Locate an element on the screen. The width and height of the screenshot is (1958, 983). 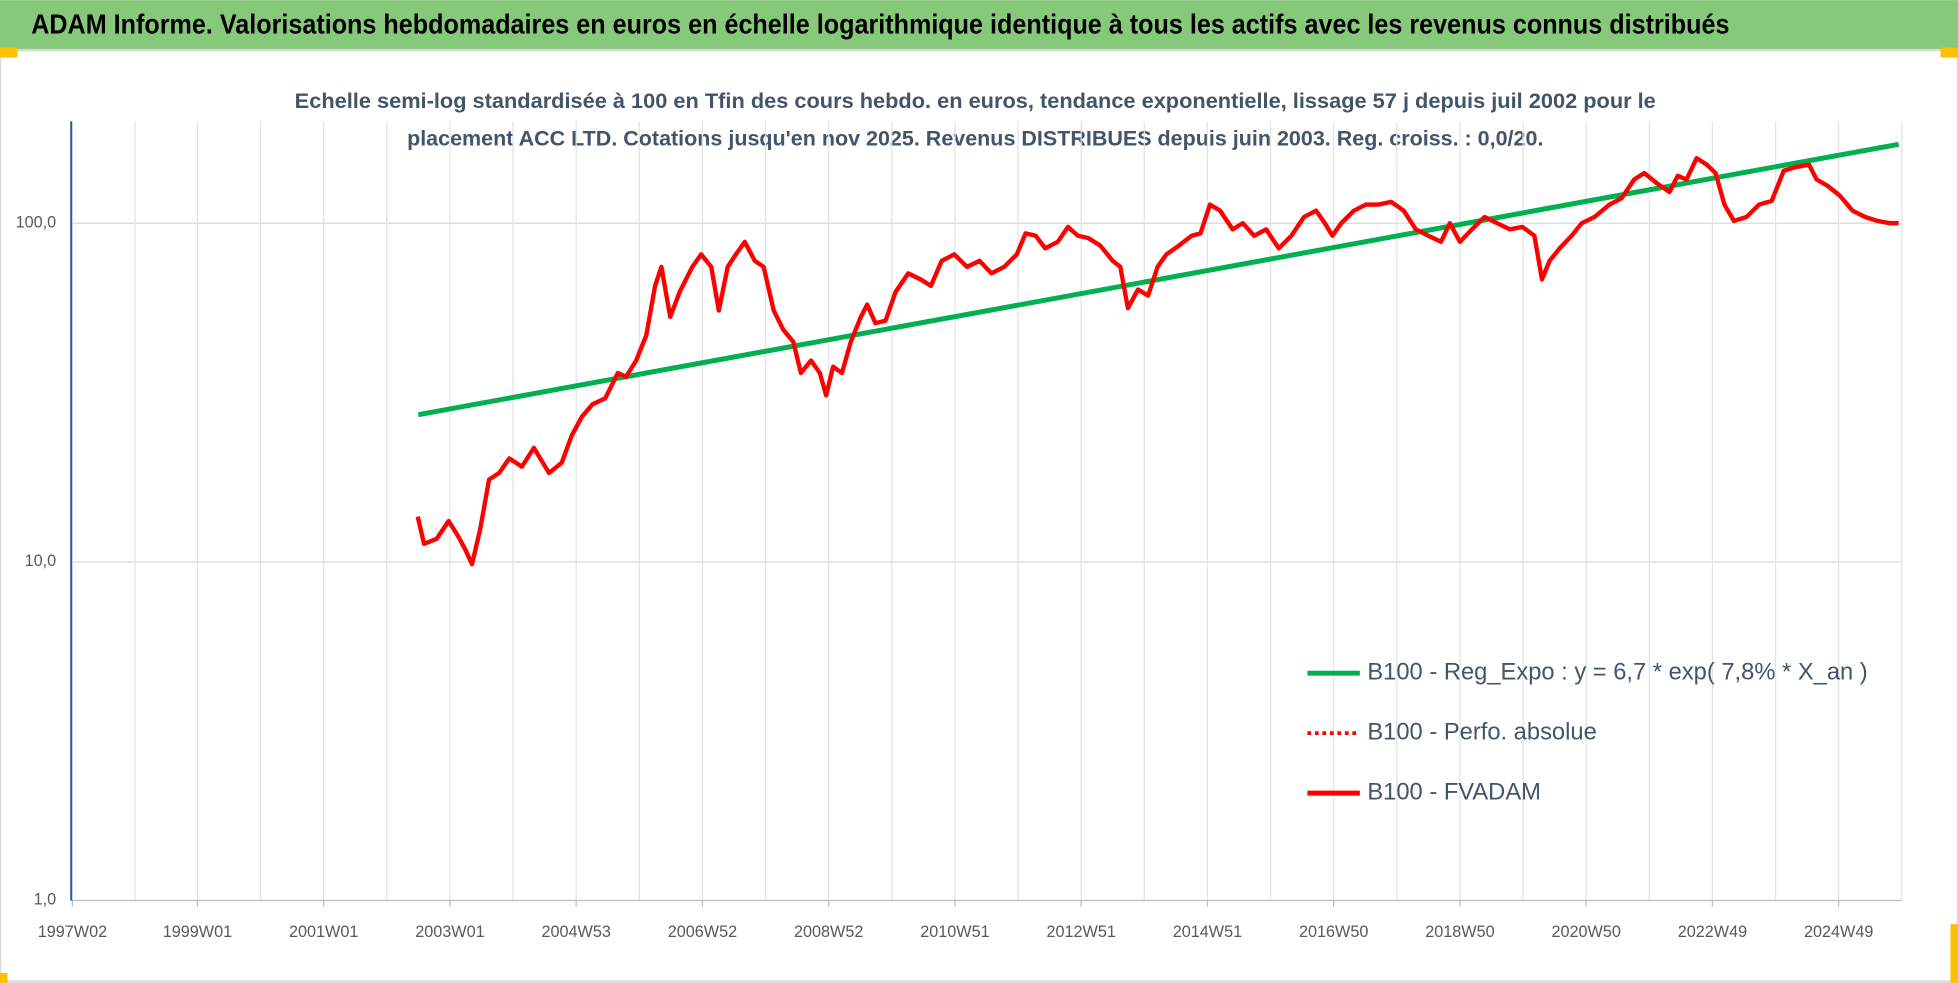
x-tick-label: 2022W49 is located at coordinates (1712, 932).